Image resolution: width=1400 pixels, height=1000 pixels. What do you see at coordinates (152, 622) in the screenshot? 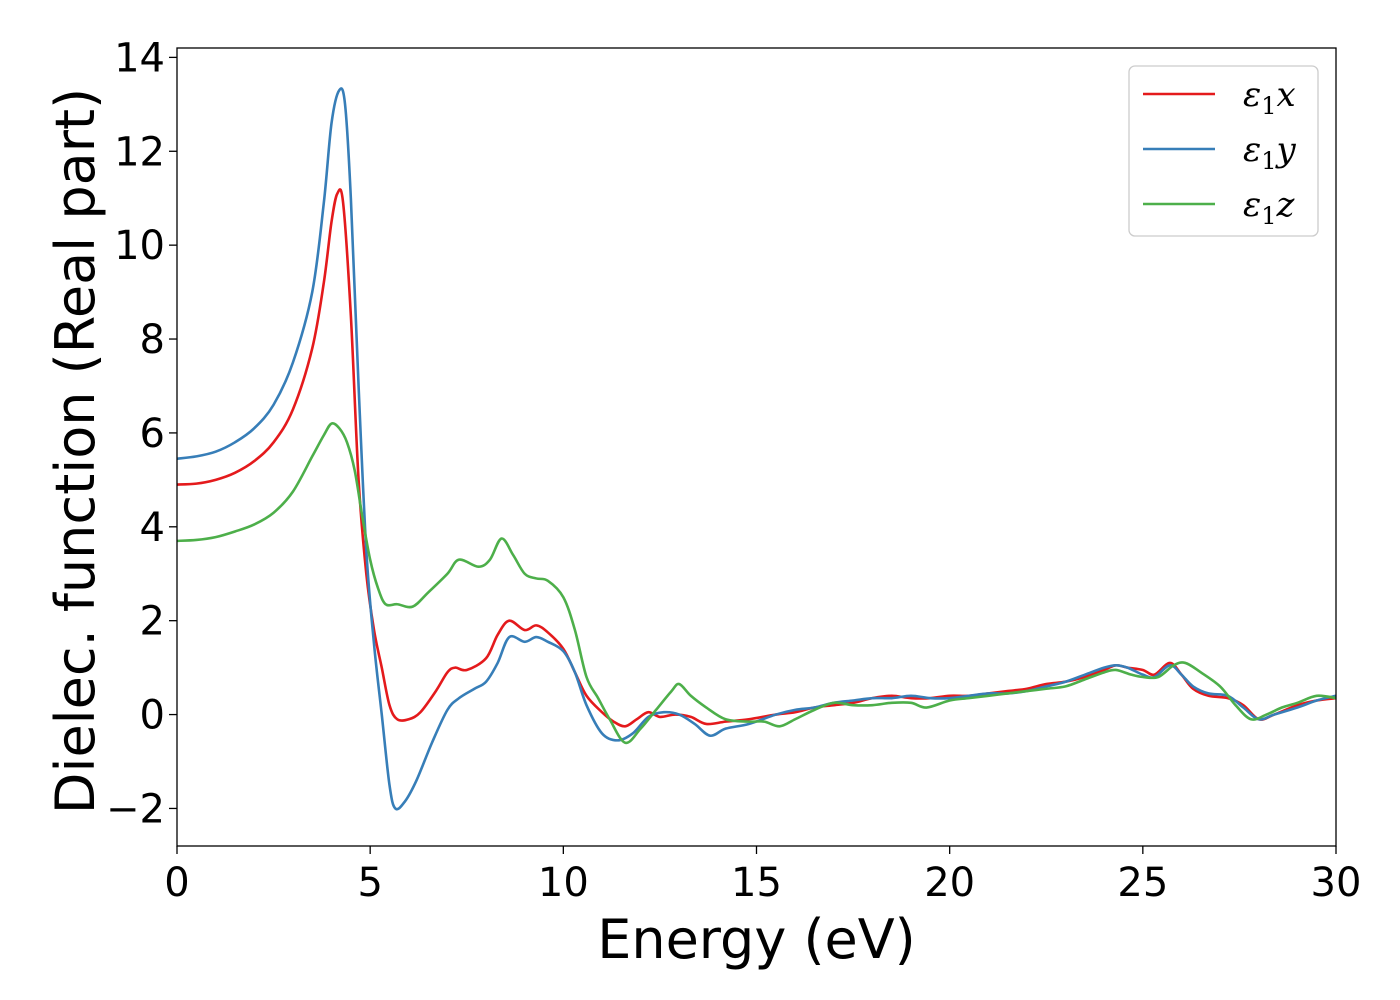
I see `y-tick-label: 2` at bounding box center [152, 622].